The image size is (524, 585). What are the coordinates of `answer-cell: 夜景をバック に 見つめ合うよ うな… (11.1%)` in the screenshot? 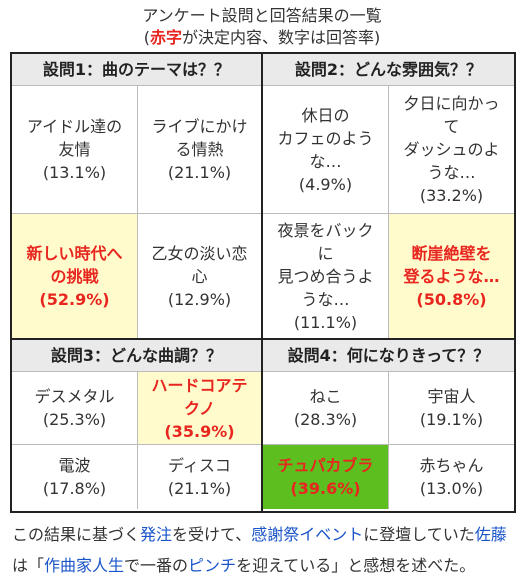 It's located at (325, 276).